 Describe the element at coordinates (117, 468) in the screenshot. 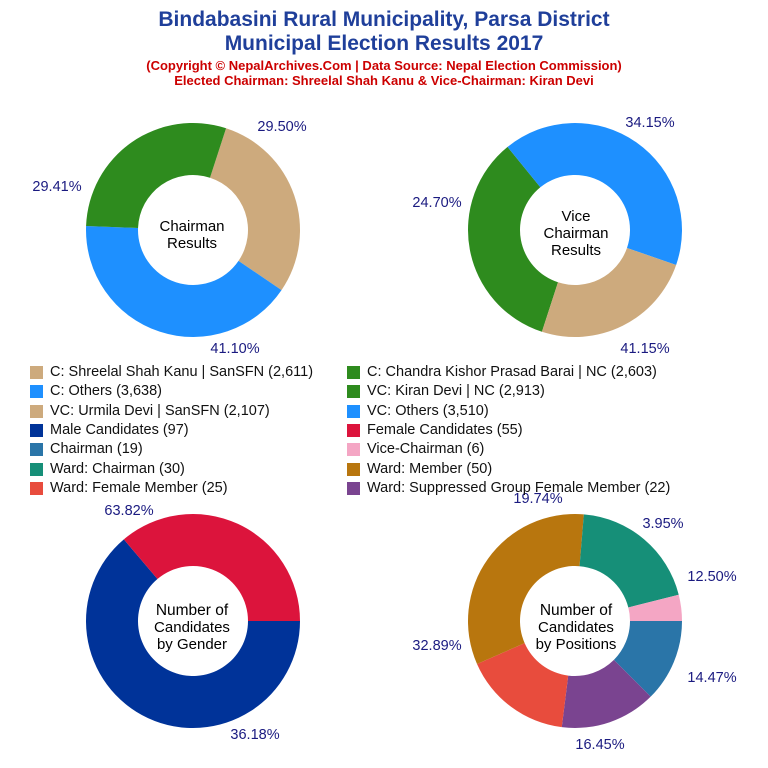

I see `legend-label: Ward: Chairman (30)` at that location.